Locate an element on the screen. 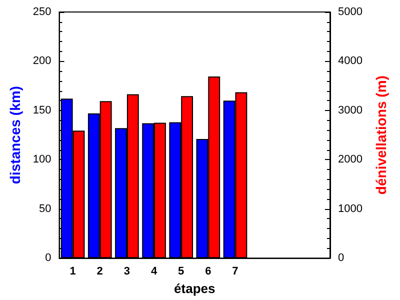 Image resolution: width=400 pixels, height=300 pixels. y-tick-label: 200 is located at coordinates (42, 61).